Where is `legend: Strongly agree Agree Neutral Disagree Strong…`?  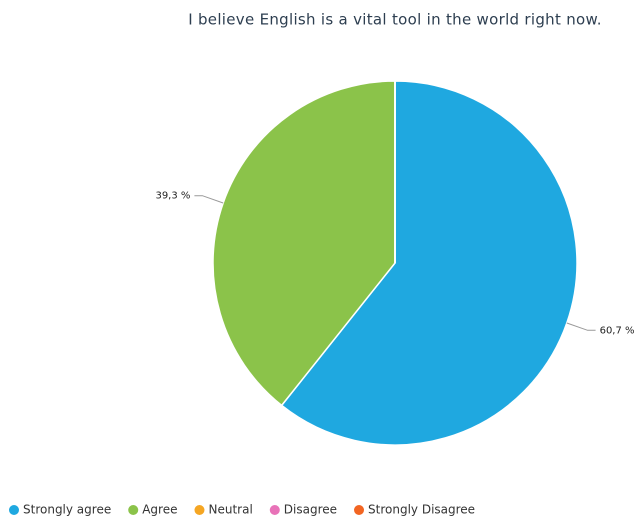 legend: Strongly agree Agree Neutral Disagree Strong… is located at coordinates (242, 510).